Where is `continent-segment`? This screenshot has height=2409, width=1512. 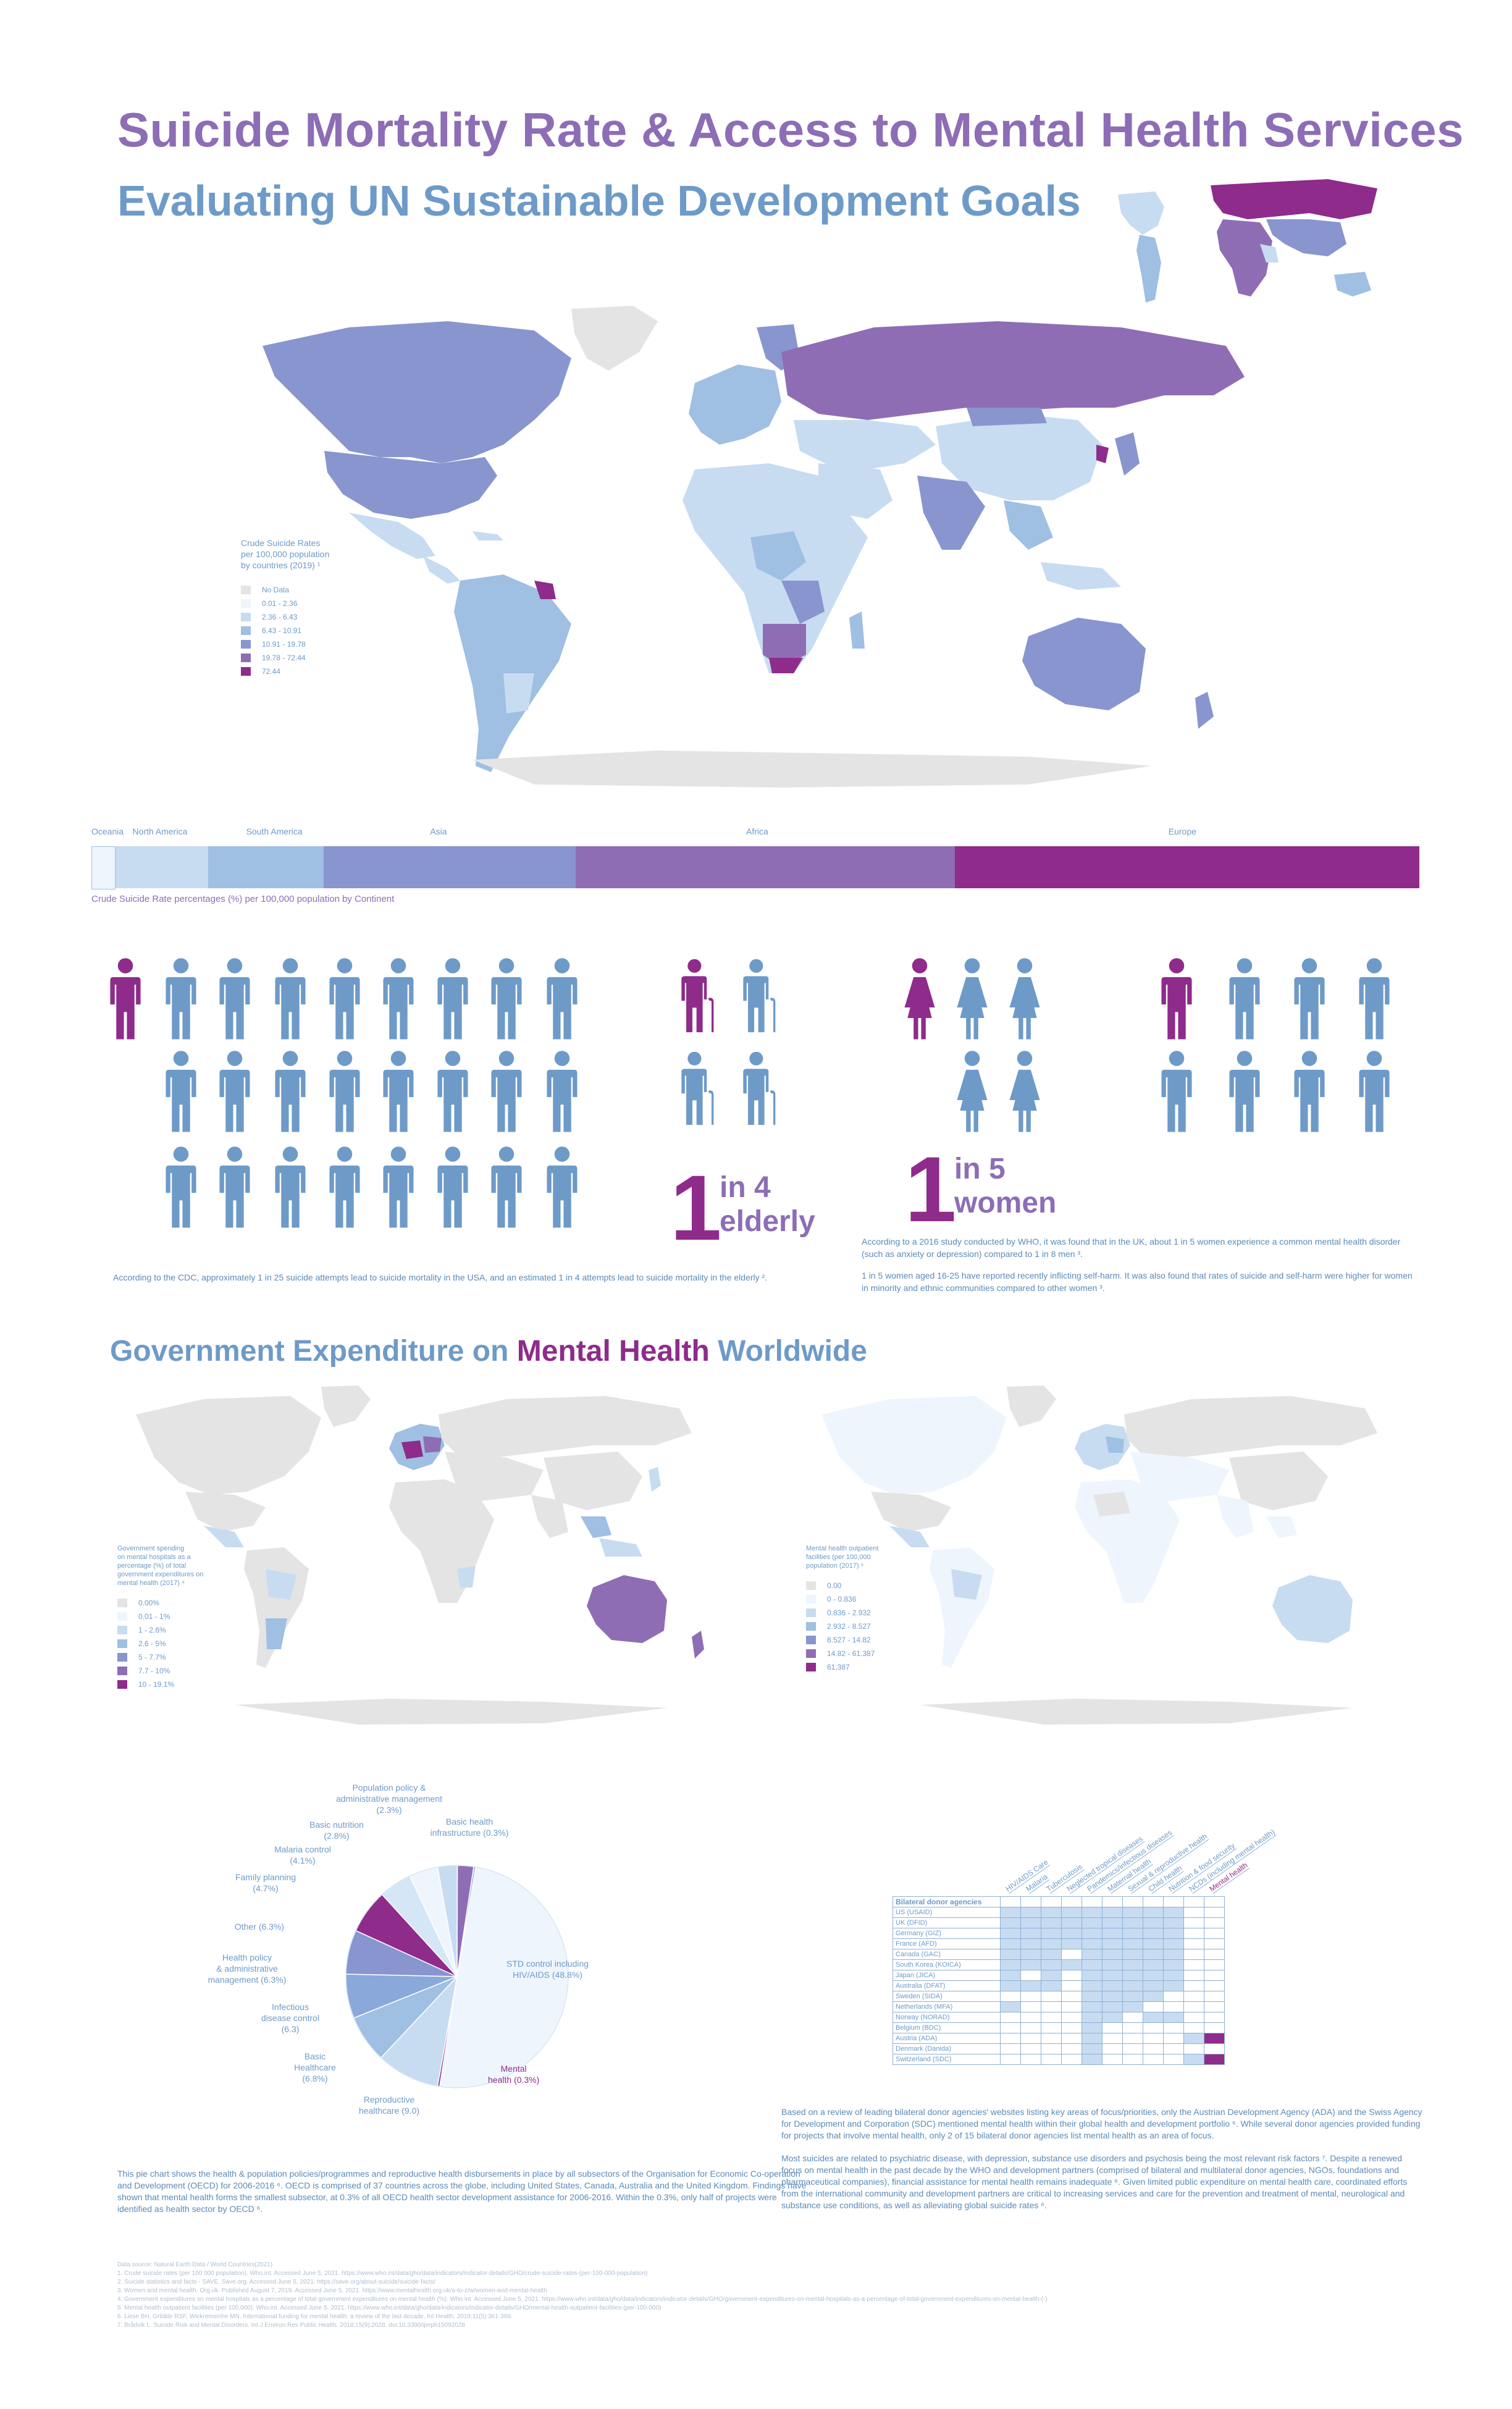 continent-segment is located at coordinates (266, 867).